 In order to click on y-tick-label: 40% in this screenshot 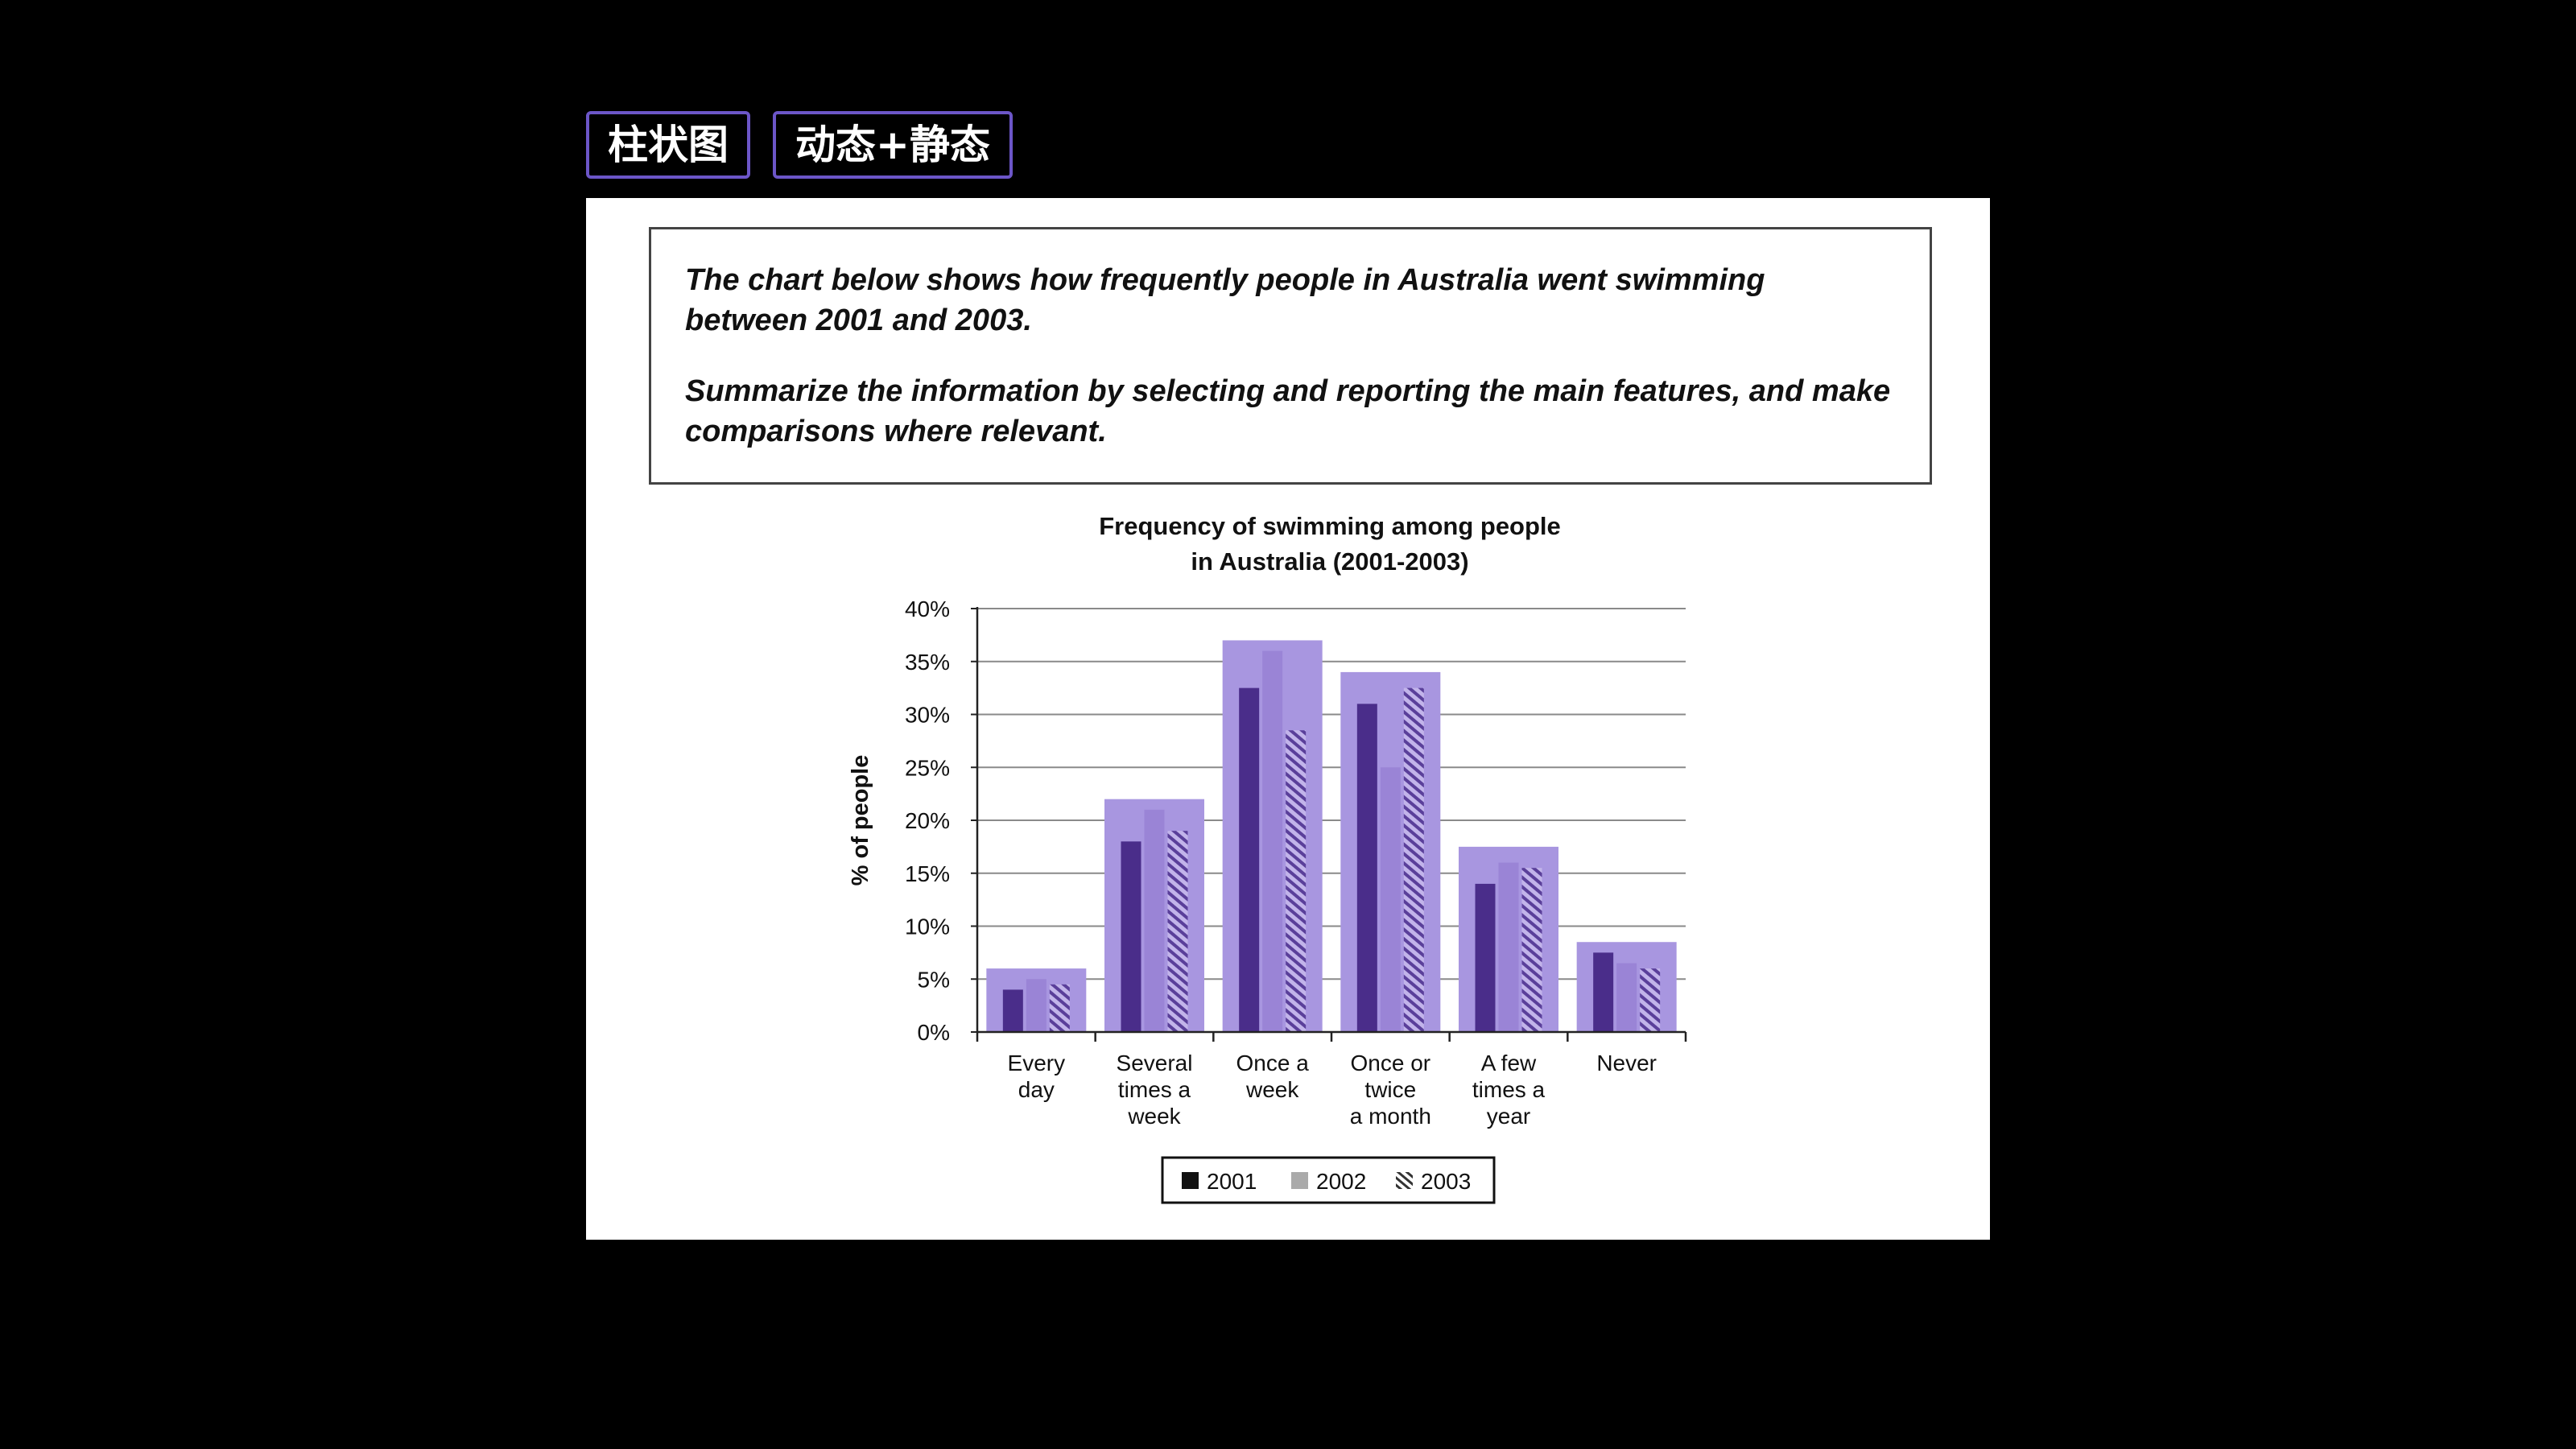, I will do `click(927, 609)`.